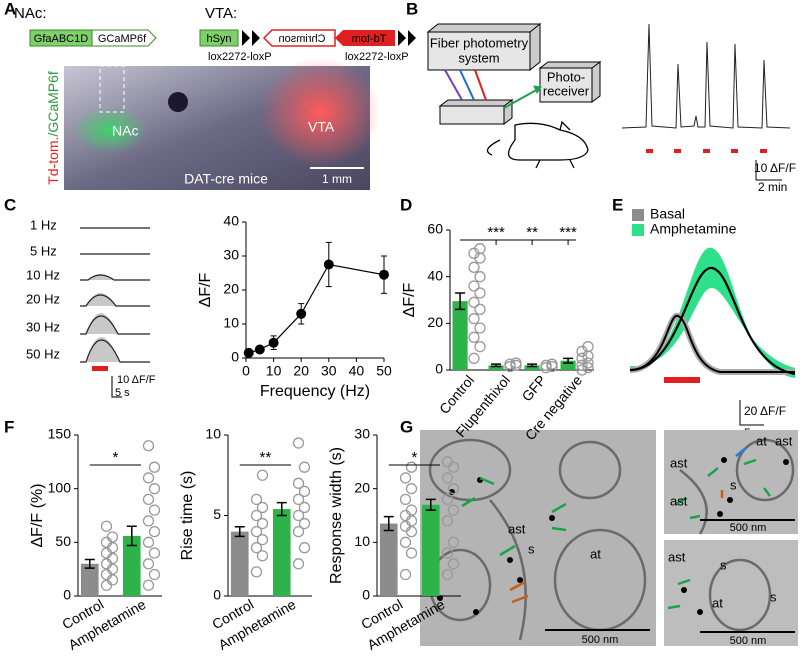  I want to click on legend-label: Amphetamine, so click(693, 229).